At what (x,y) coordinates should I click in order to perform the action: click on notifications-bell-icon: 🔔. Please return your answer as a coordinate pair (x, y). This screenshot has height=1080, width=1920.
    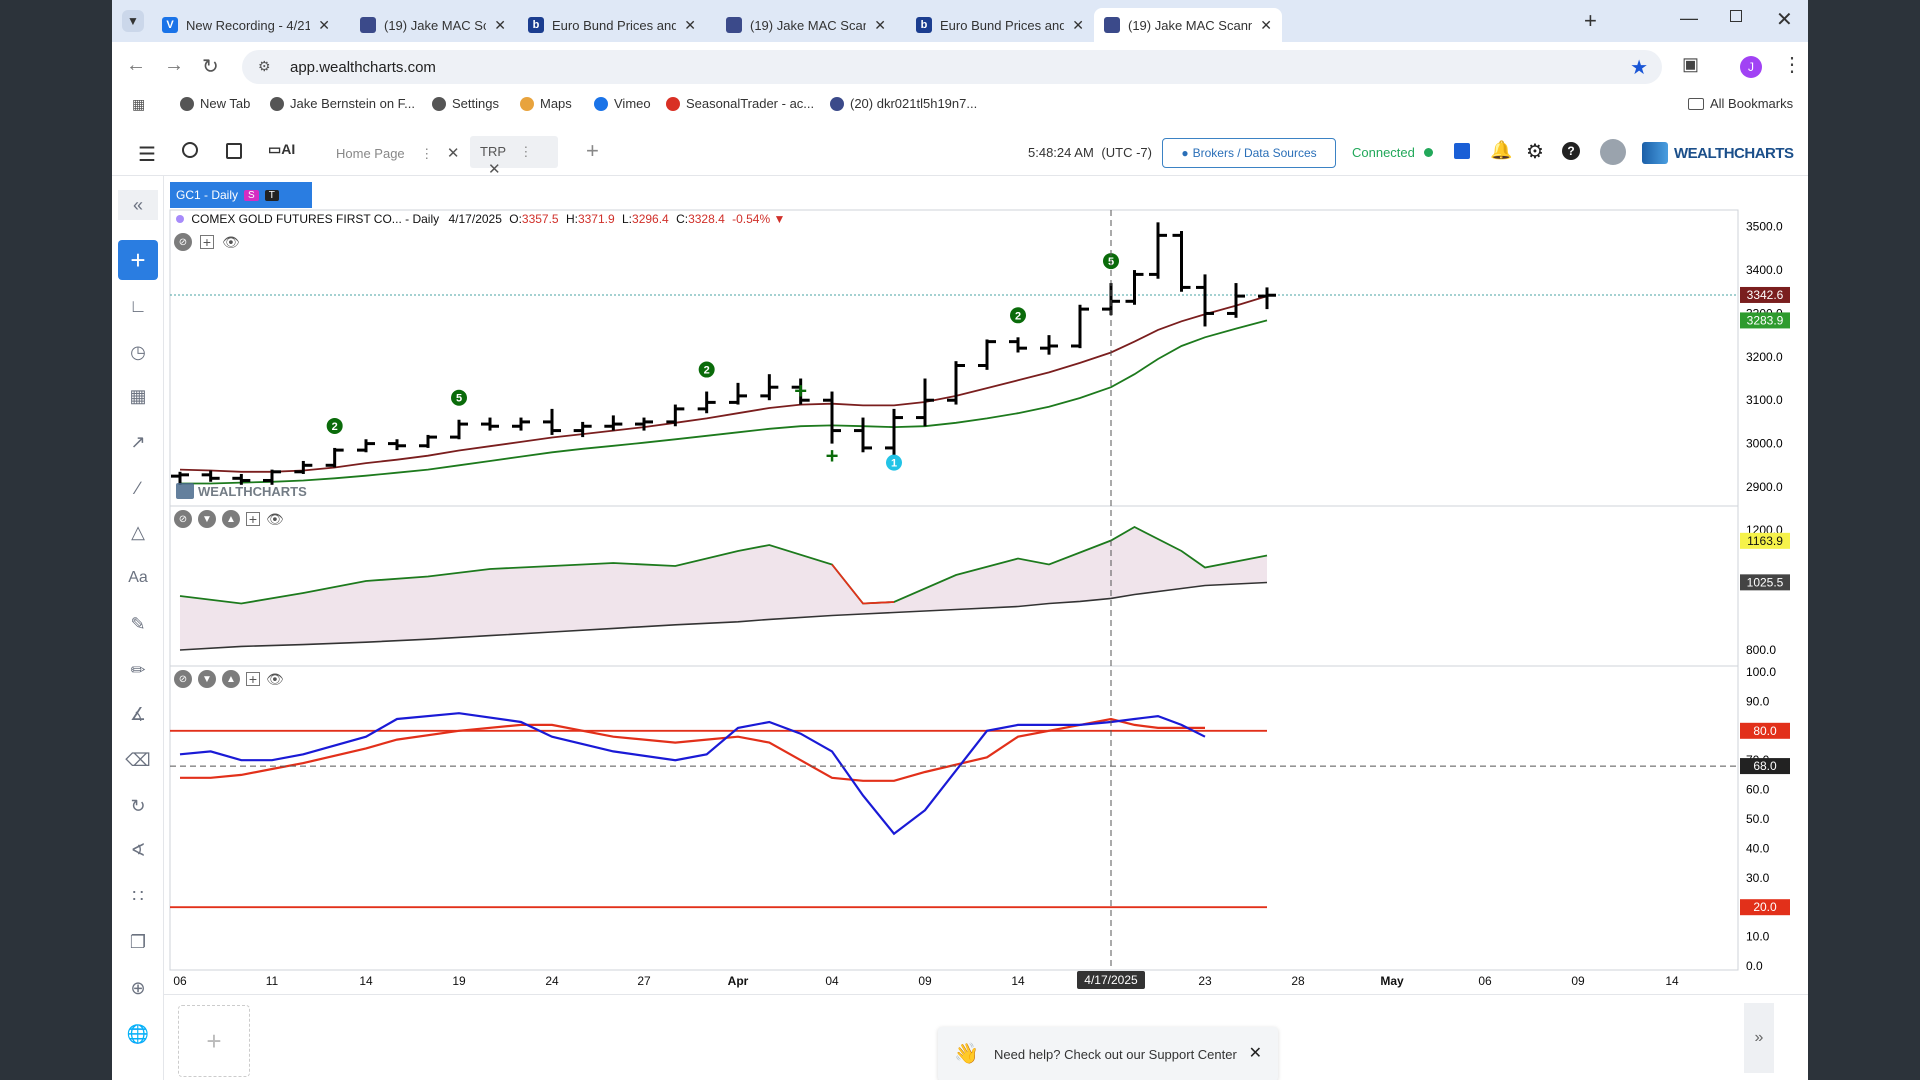
    Looking at the image, I should click on (1501, 150).